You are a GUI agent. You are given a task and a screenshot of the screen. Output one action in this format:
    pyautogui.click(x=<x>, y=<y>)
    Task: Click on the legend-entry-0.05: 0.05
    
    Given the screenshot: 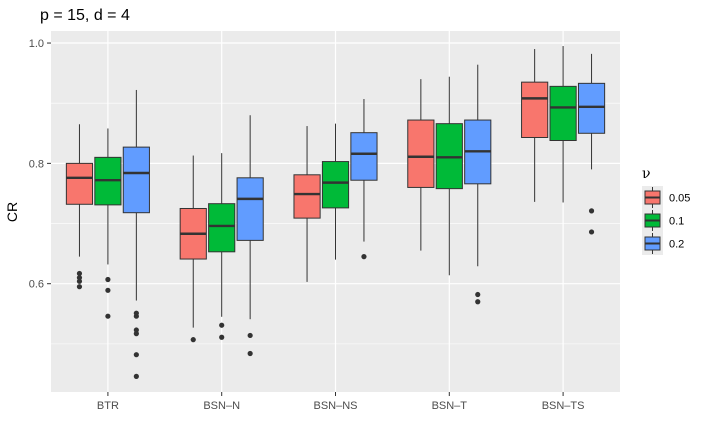 What is the action you would take?
    pyautogui.click(x=667, y=197)
    